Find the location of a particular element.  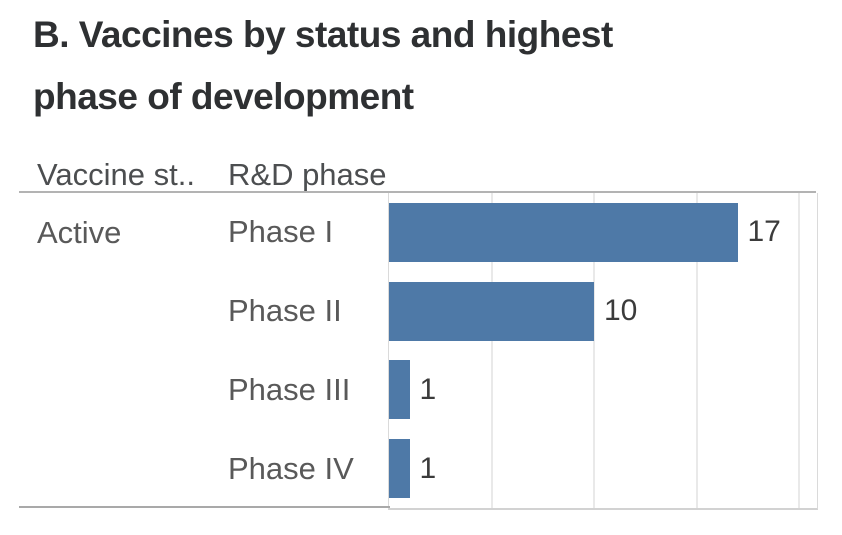

bar-value-label-phase-ii: 10 is located at coordinates (621, 311).